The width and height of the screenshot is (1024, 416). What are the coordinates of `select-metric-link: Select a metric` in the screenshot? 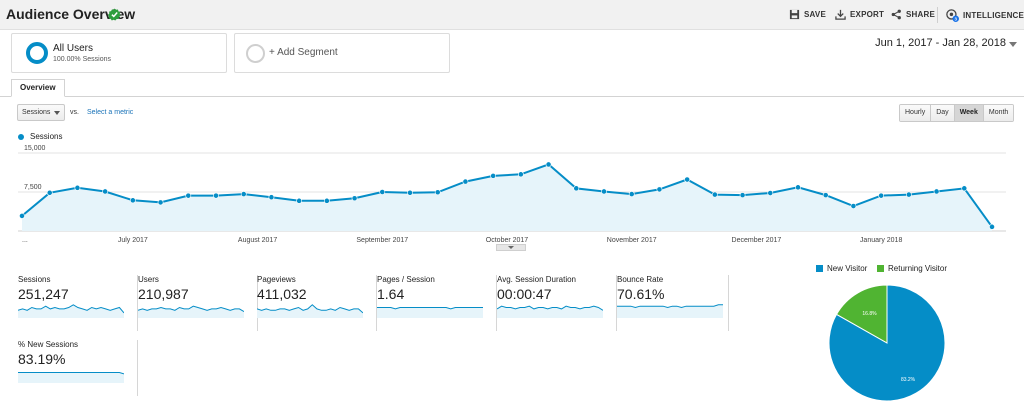 It's located at (110, 112).